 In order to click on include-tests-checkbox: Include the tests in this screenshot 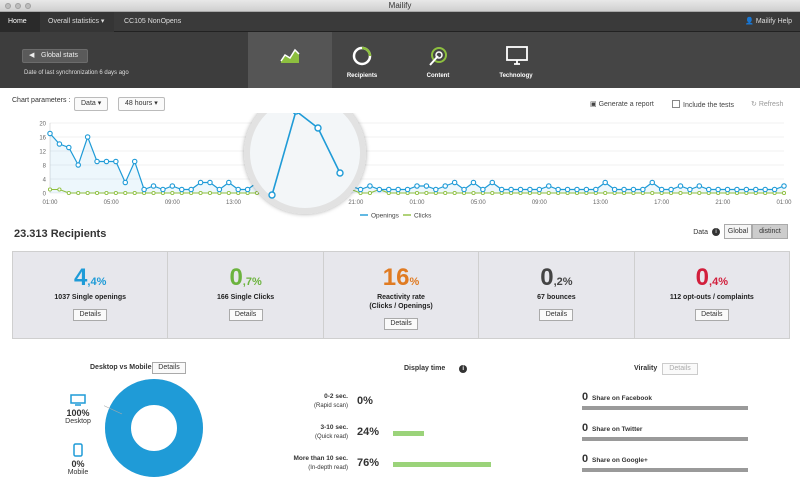, I will do `click(703, 104)`.